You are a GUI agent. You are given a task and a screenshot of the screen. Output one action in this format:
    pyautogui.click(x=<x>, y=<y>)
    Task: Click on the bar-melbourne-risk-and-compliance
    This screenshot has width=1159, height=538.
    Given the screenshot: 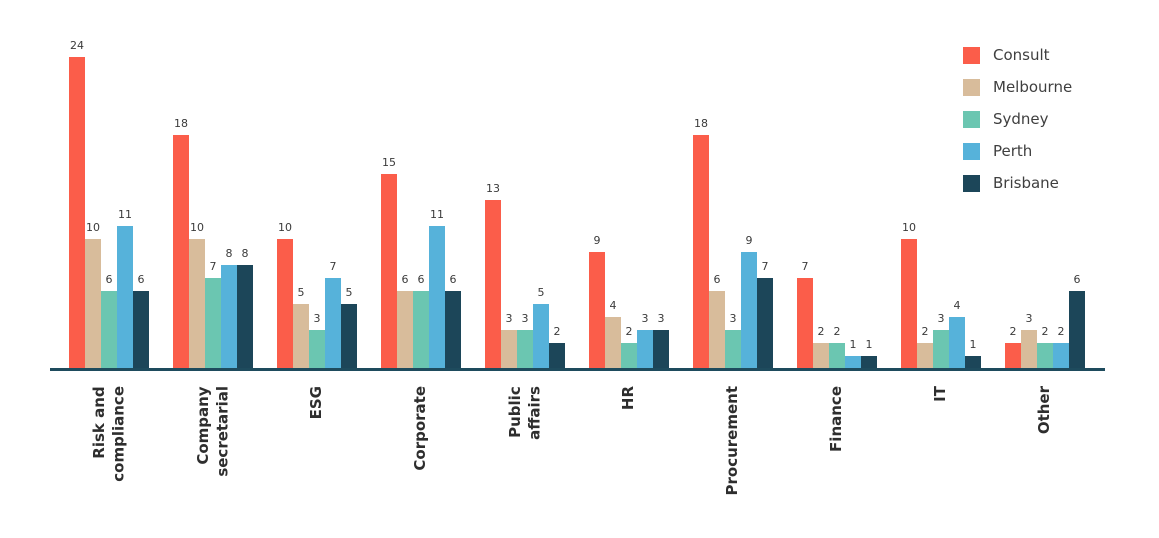 What is the action you would take?
    pyautogui.click(x=93, y=304)
    